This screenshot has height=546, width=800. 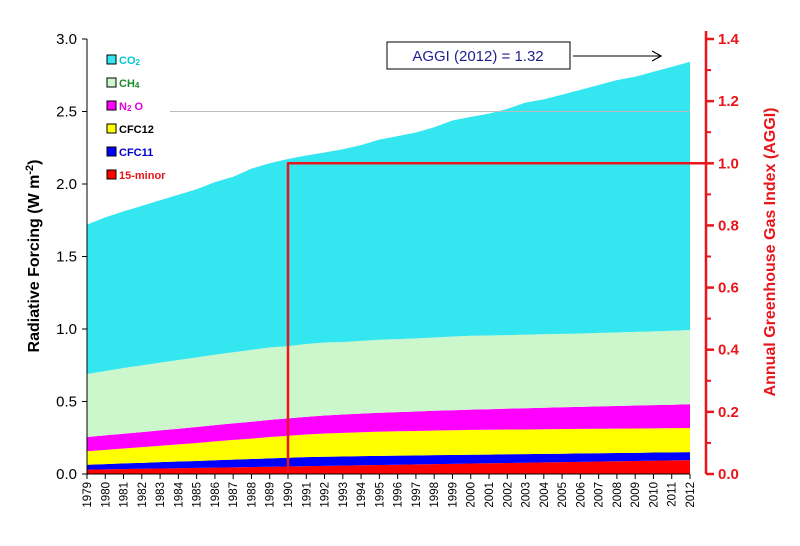 I want to click on legend-label-co2: CO2, so click(x=130, y=61).